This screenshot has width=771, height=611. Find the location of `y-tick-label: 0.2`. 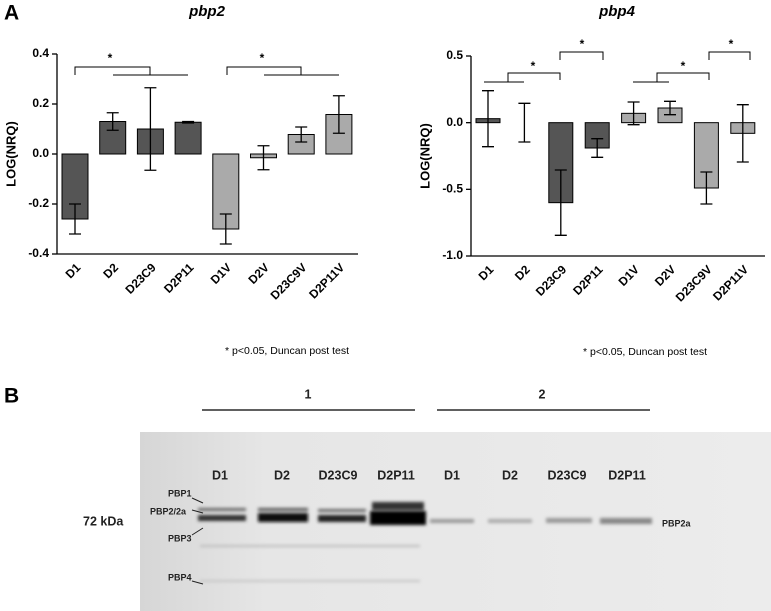

y-tick-label: 0.2 is located at coordinates (40, 103).